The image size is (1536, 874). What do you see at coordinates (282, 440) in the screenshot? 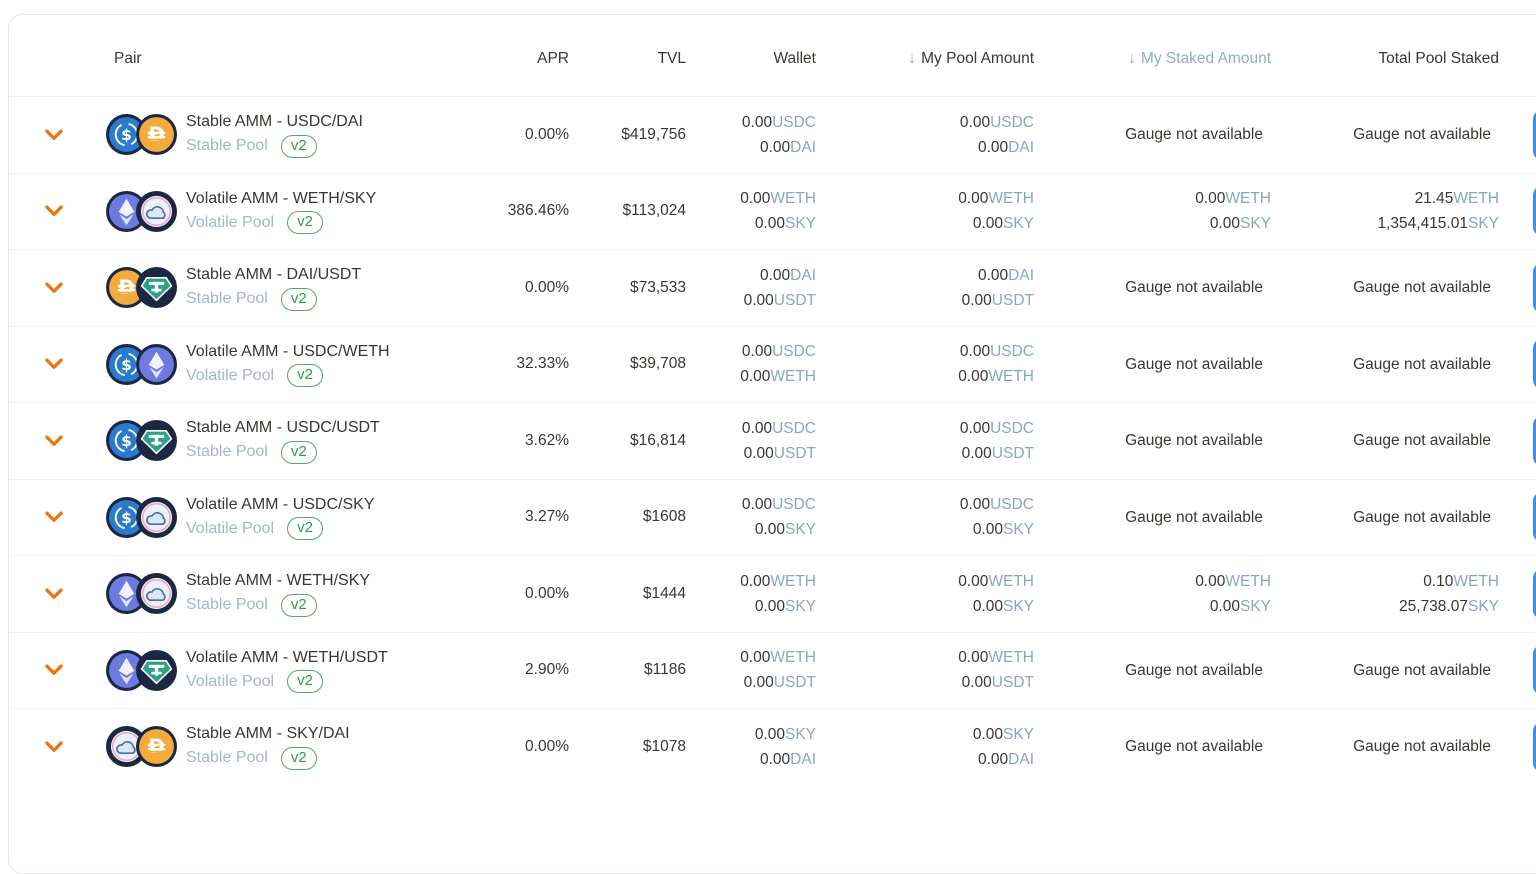
I see `pair-cell: $ Stable AMM - USDC/USDT Stable Pool v2` at bounding box center [282, 440].